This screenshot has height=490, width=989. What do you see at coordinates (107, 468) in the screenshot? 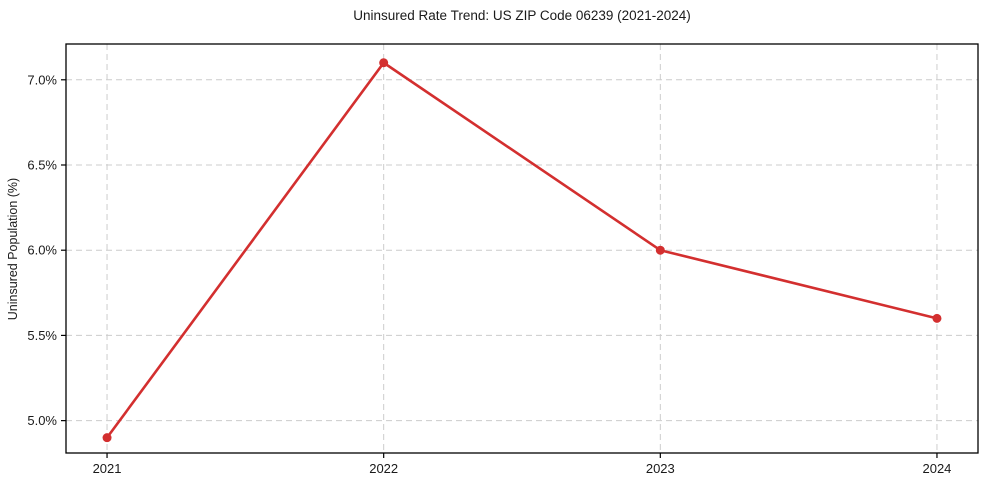
I see `x-tick-label: 2021` at bounding box center [107, 468].